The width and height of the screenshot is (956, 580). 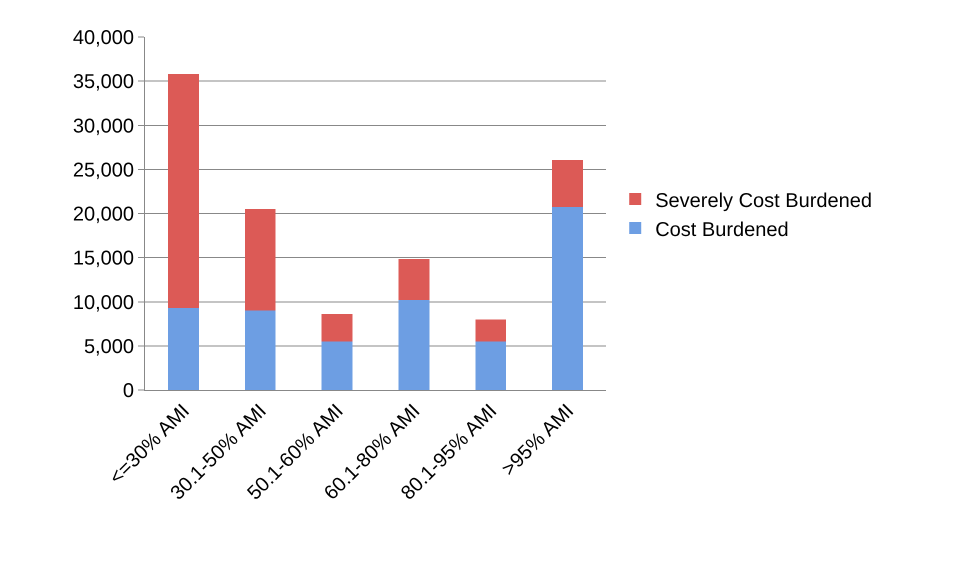 What do you see at coordinates (103, 82) in the screenshot?
I see `y-tick-label: 35,000` at bounding box center [103, 82].